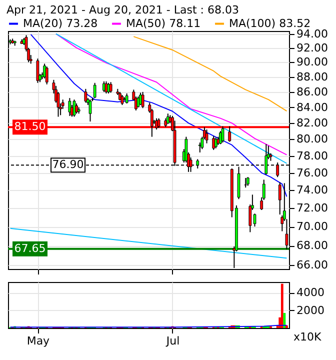 The height and width of the screenshot is (360, 336). What do you see at coordinates (312, 77) in the screenshot?
I see `y-tick-label: 88.00` at bounding box center [312, 77].